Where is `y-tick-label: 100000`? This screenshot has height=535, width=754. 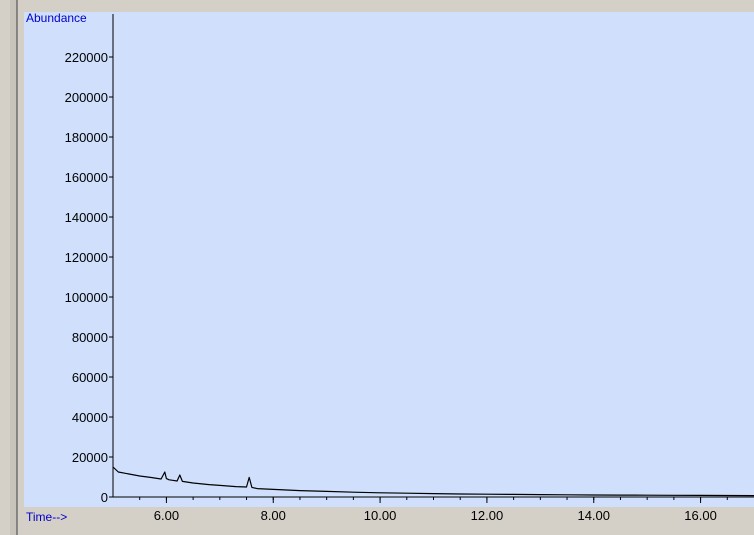 y-tick-label: 100000 is located at coordinates (86, 297).